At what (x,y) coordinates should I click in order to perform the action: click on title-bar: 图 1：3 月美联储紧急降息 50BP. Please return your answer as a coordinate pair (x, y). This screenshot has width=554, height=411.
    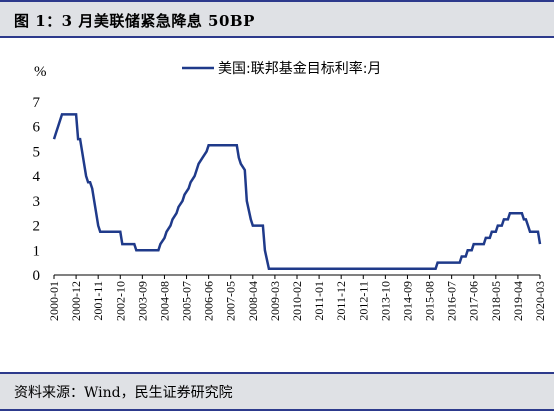
    Looking at the image, I should click on (277, 19).